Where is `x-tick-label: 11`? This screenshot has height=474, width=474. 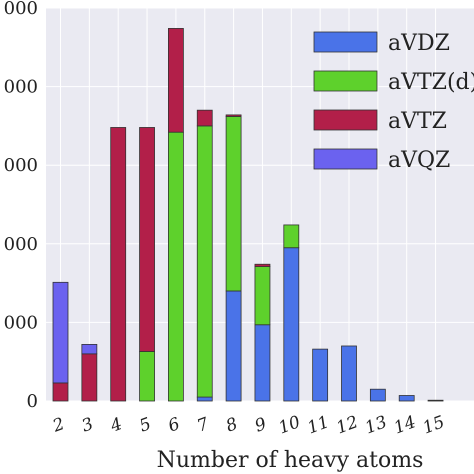
x-tick-label: 11 is located at coordinates (318, 425).